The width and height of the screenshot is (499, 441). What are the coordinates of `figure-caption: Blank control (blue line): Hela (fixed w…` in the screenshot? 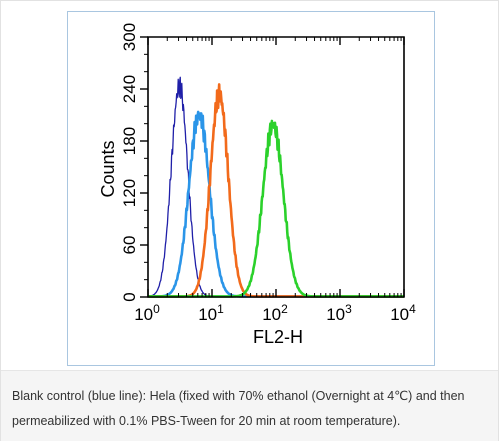 It's located at (238, 408).